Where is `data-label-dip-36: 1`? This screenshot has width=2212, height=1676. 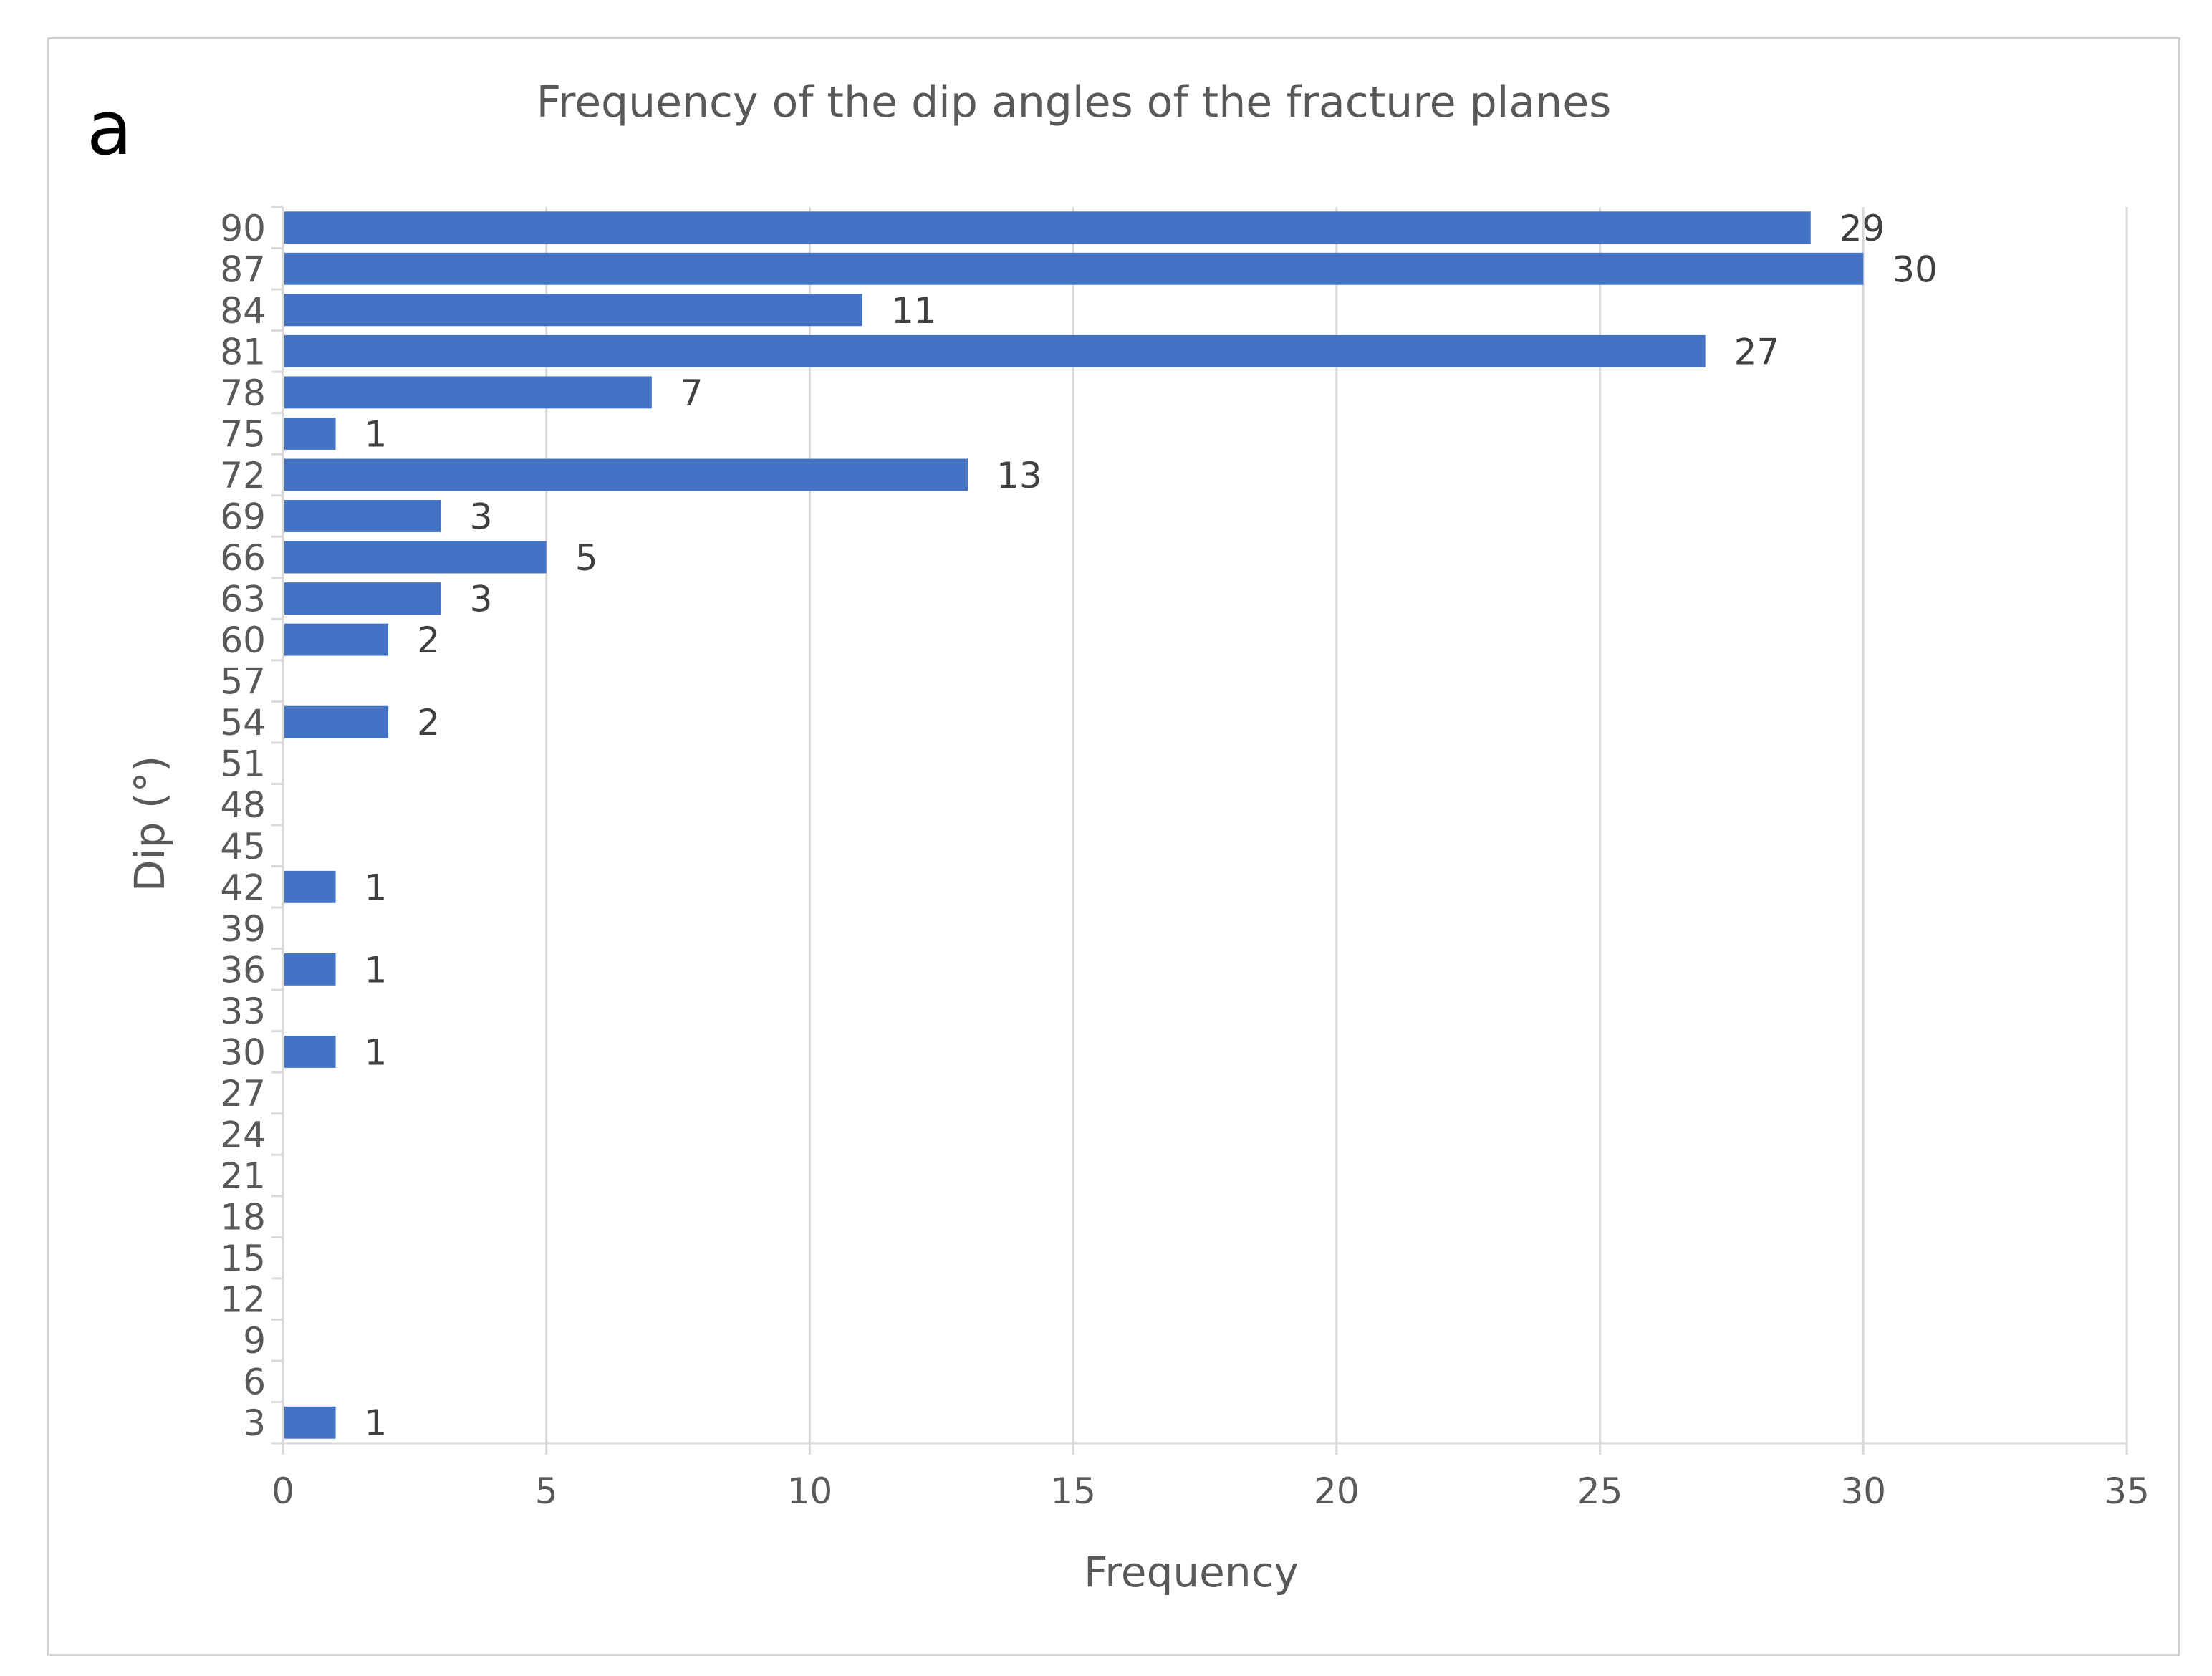 data-label-dip-36: 1 is located at coordinates (376, 970).